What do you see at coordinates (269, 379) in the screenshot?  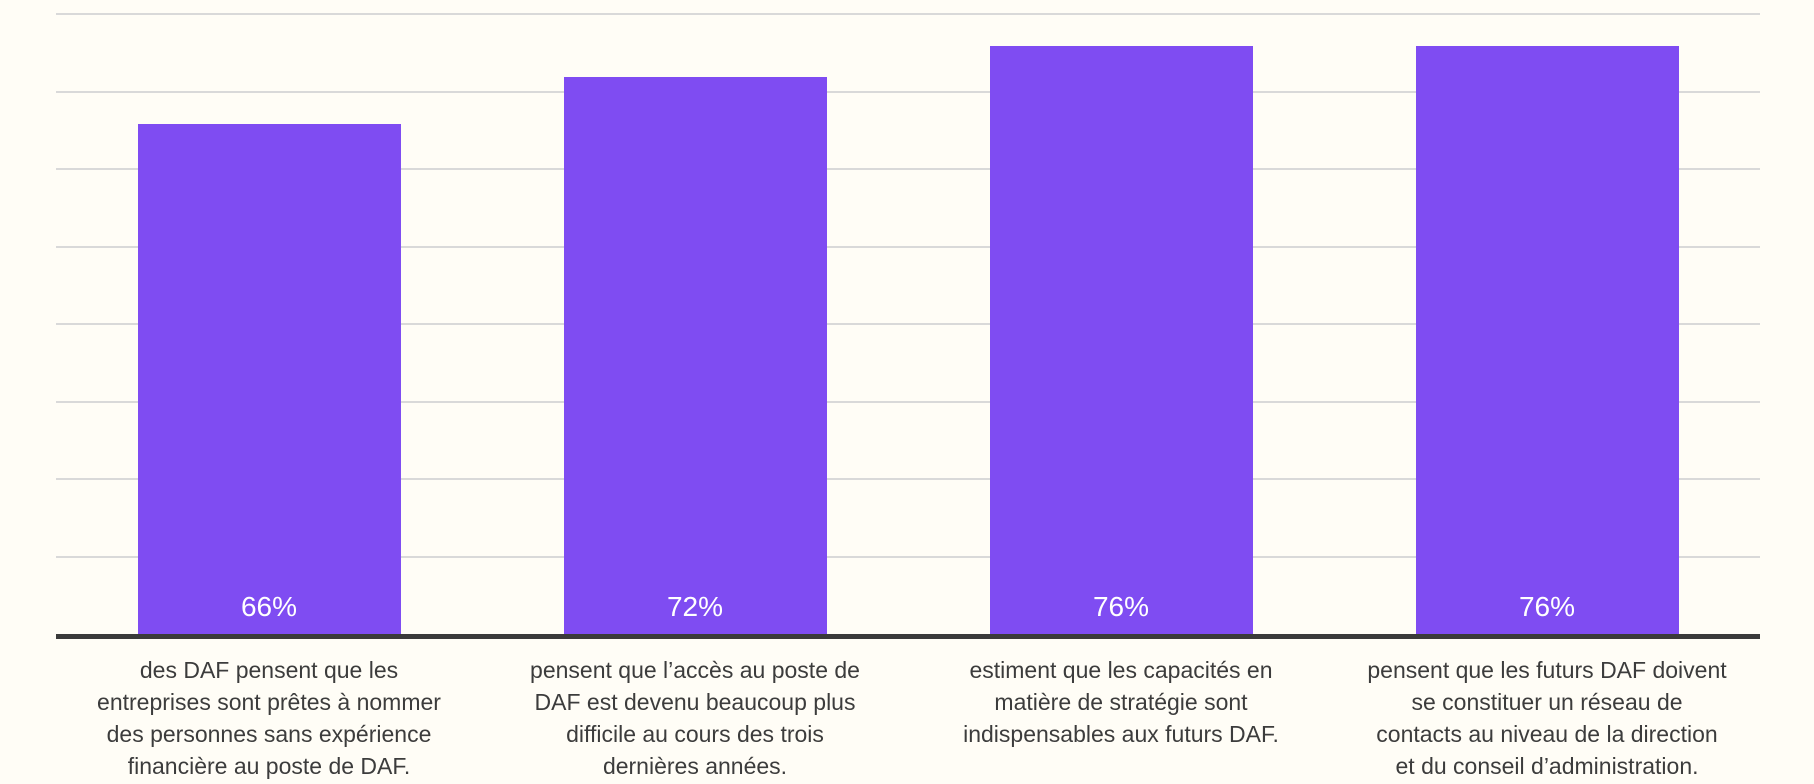 I see `bar-1: 66%` at bounding box center [269, 379].